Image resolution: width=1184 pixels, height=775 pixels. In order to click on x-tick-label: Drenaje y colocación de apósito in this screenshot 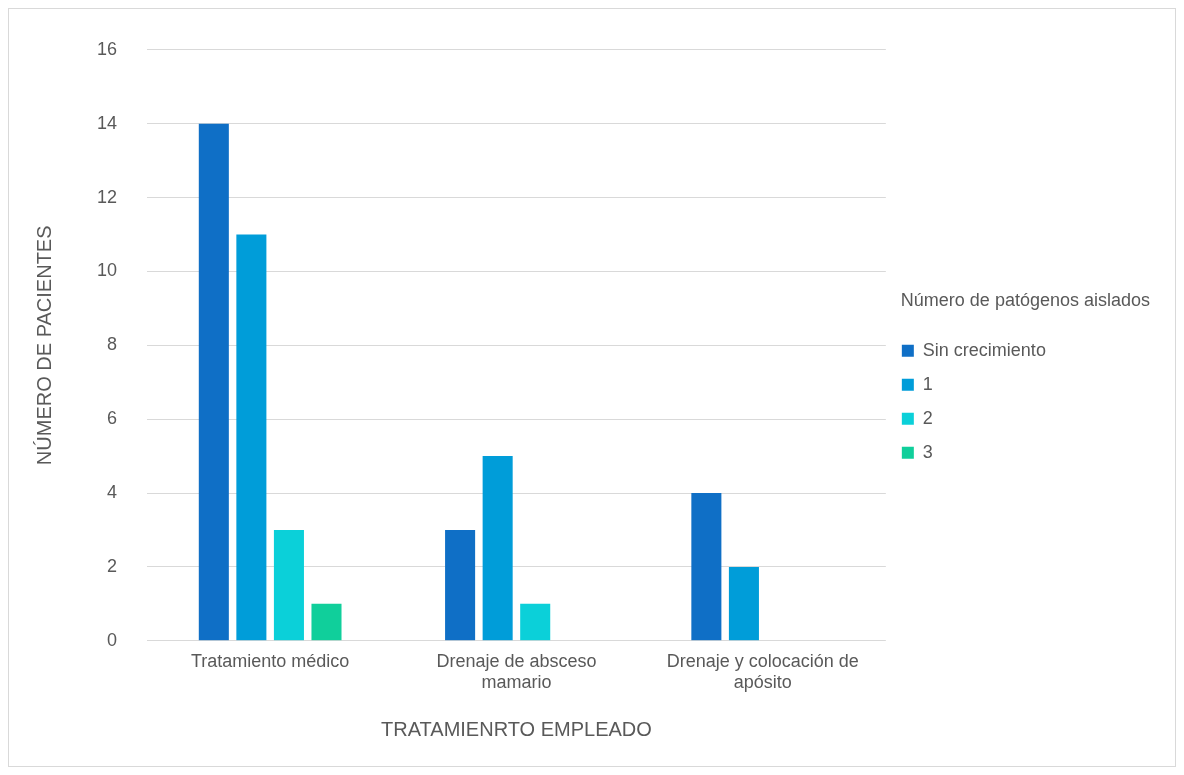, I will do `click(762, 671)`.